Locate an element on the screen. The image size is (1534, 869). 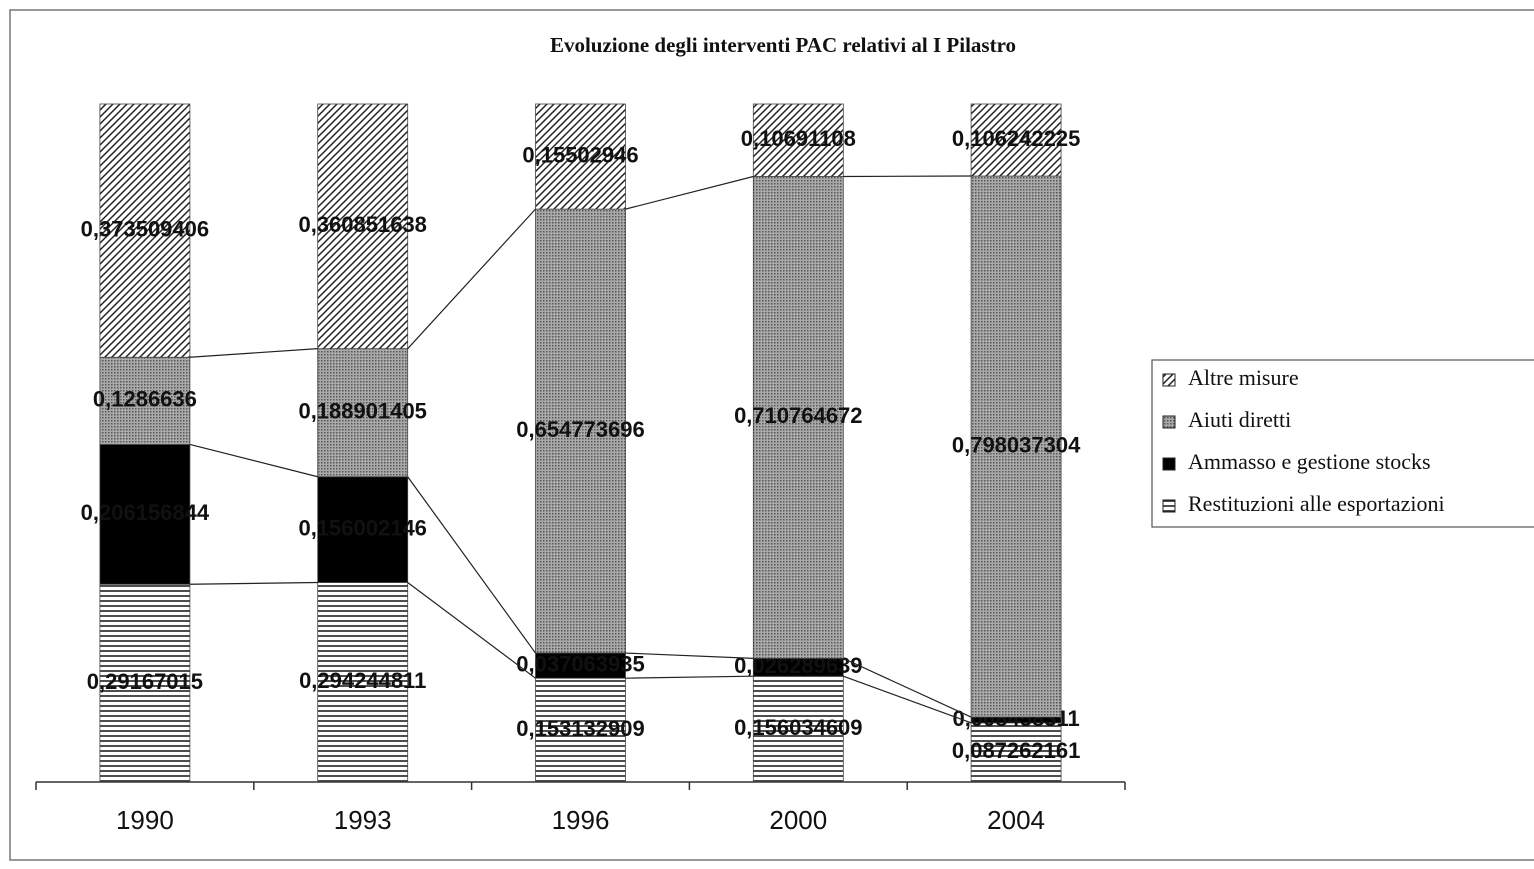
data-label: 0,710764672 is located at coordinates (798, 415).